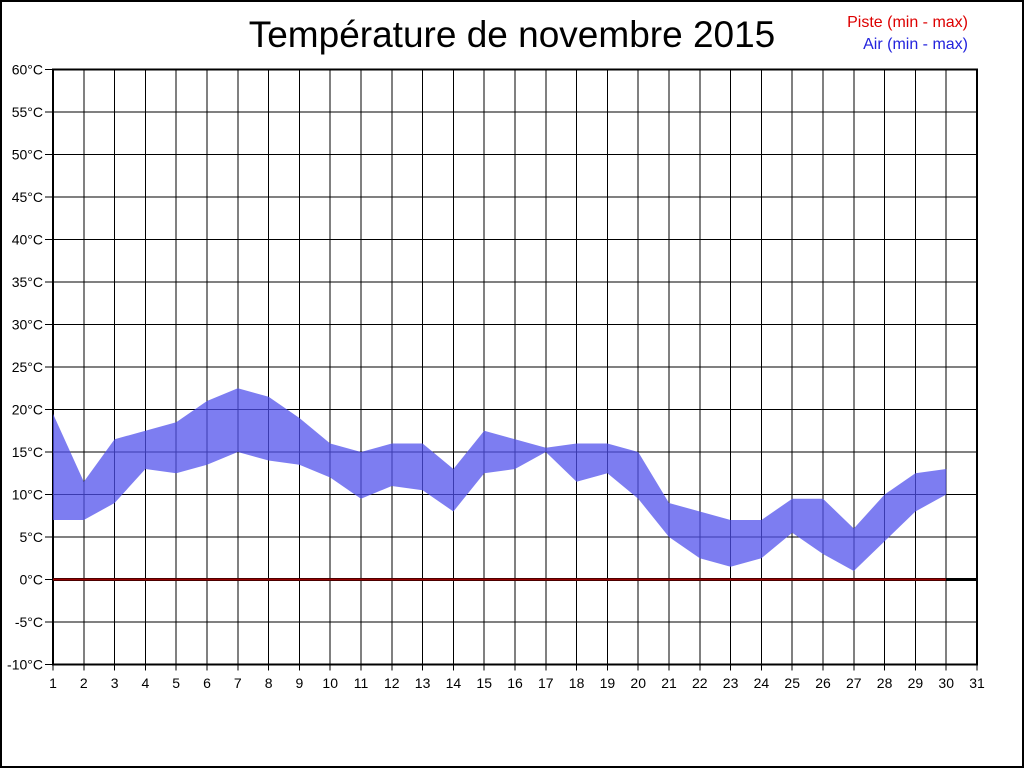  What do you see at coordinates (608, 683) in the screenshot?
I see `x-tick-label: 19` at bounding box center [608, 683].